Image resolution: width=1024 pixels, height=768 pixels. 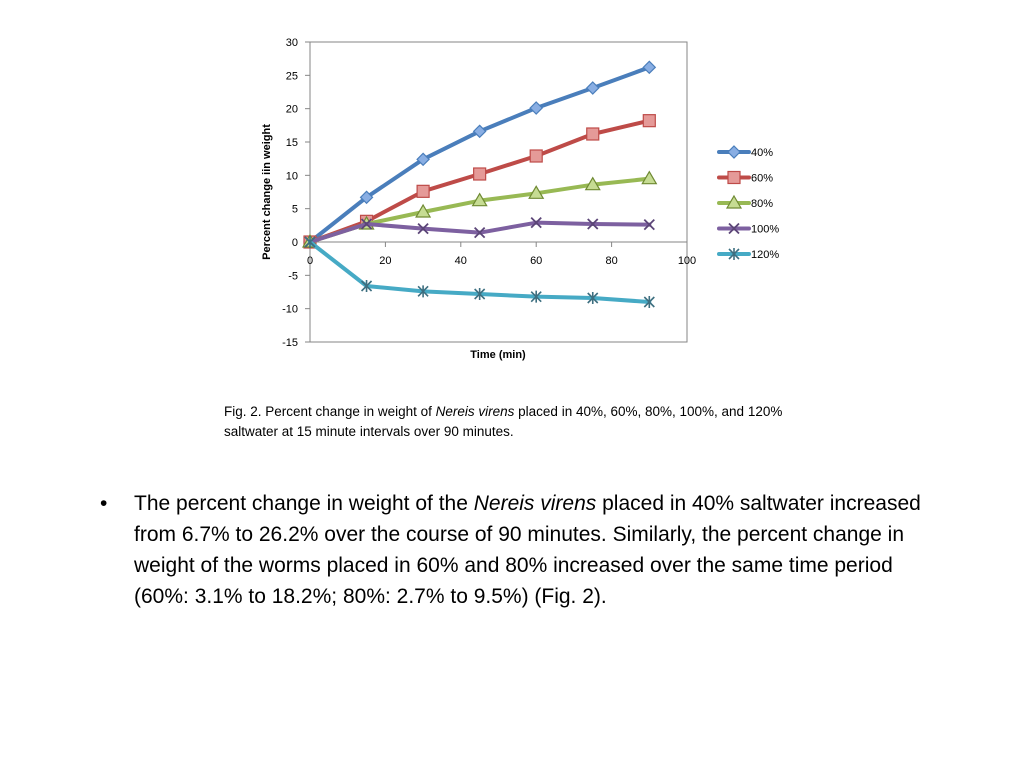 What do you see at coordinates (293, 276) in the screenshot?
I see `y-tick-label: -5` at bounding box center [293, 276].